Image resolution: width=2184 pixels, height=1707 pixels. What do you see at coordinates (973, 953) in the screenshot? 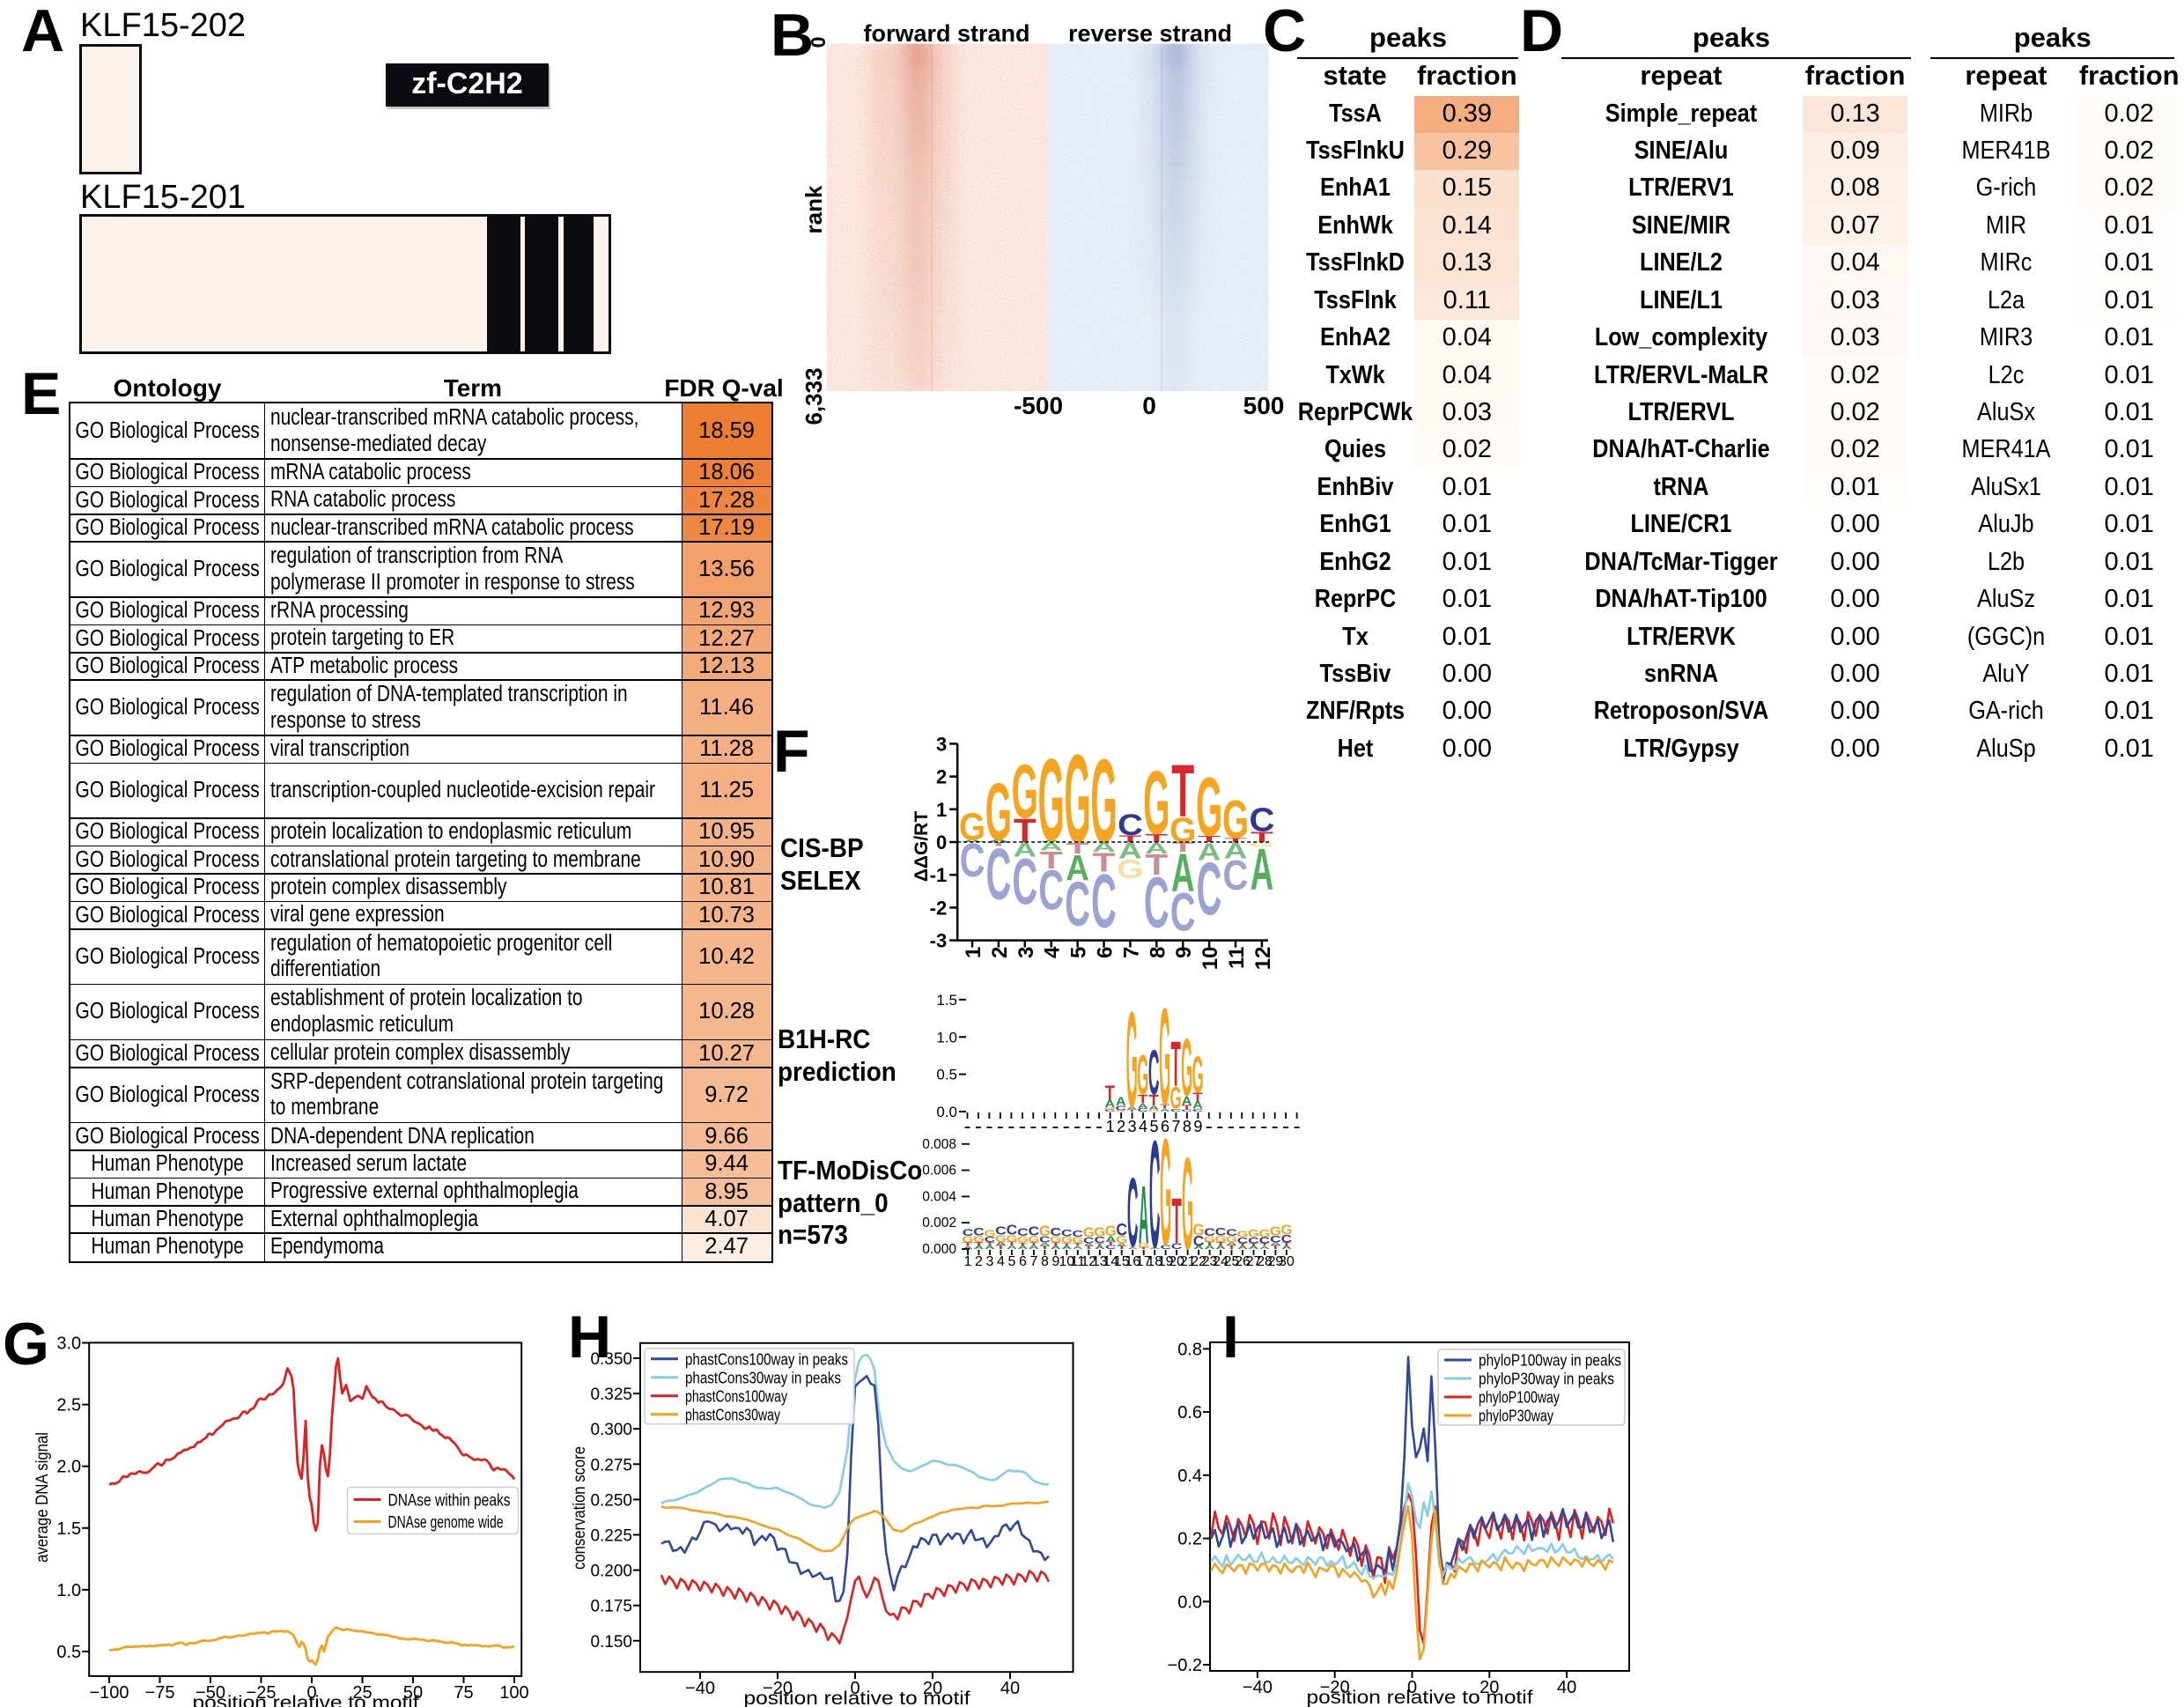
I see `svg-text: 1` at bounding box center [973, 953].